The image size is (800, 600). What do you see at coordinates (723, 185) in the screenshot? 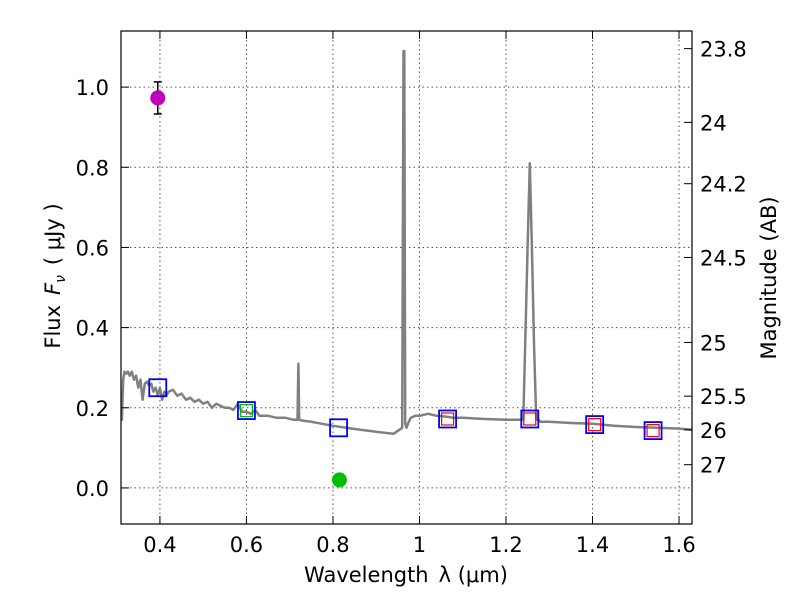
I see `y2-tick-label: 24.2` at bounding box center [723, 185].